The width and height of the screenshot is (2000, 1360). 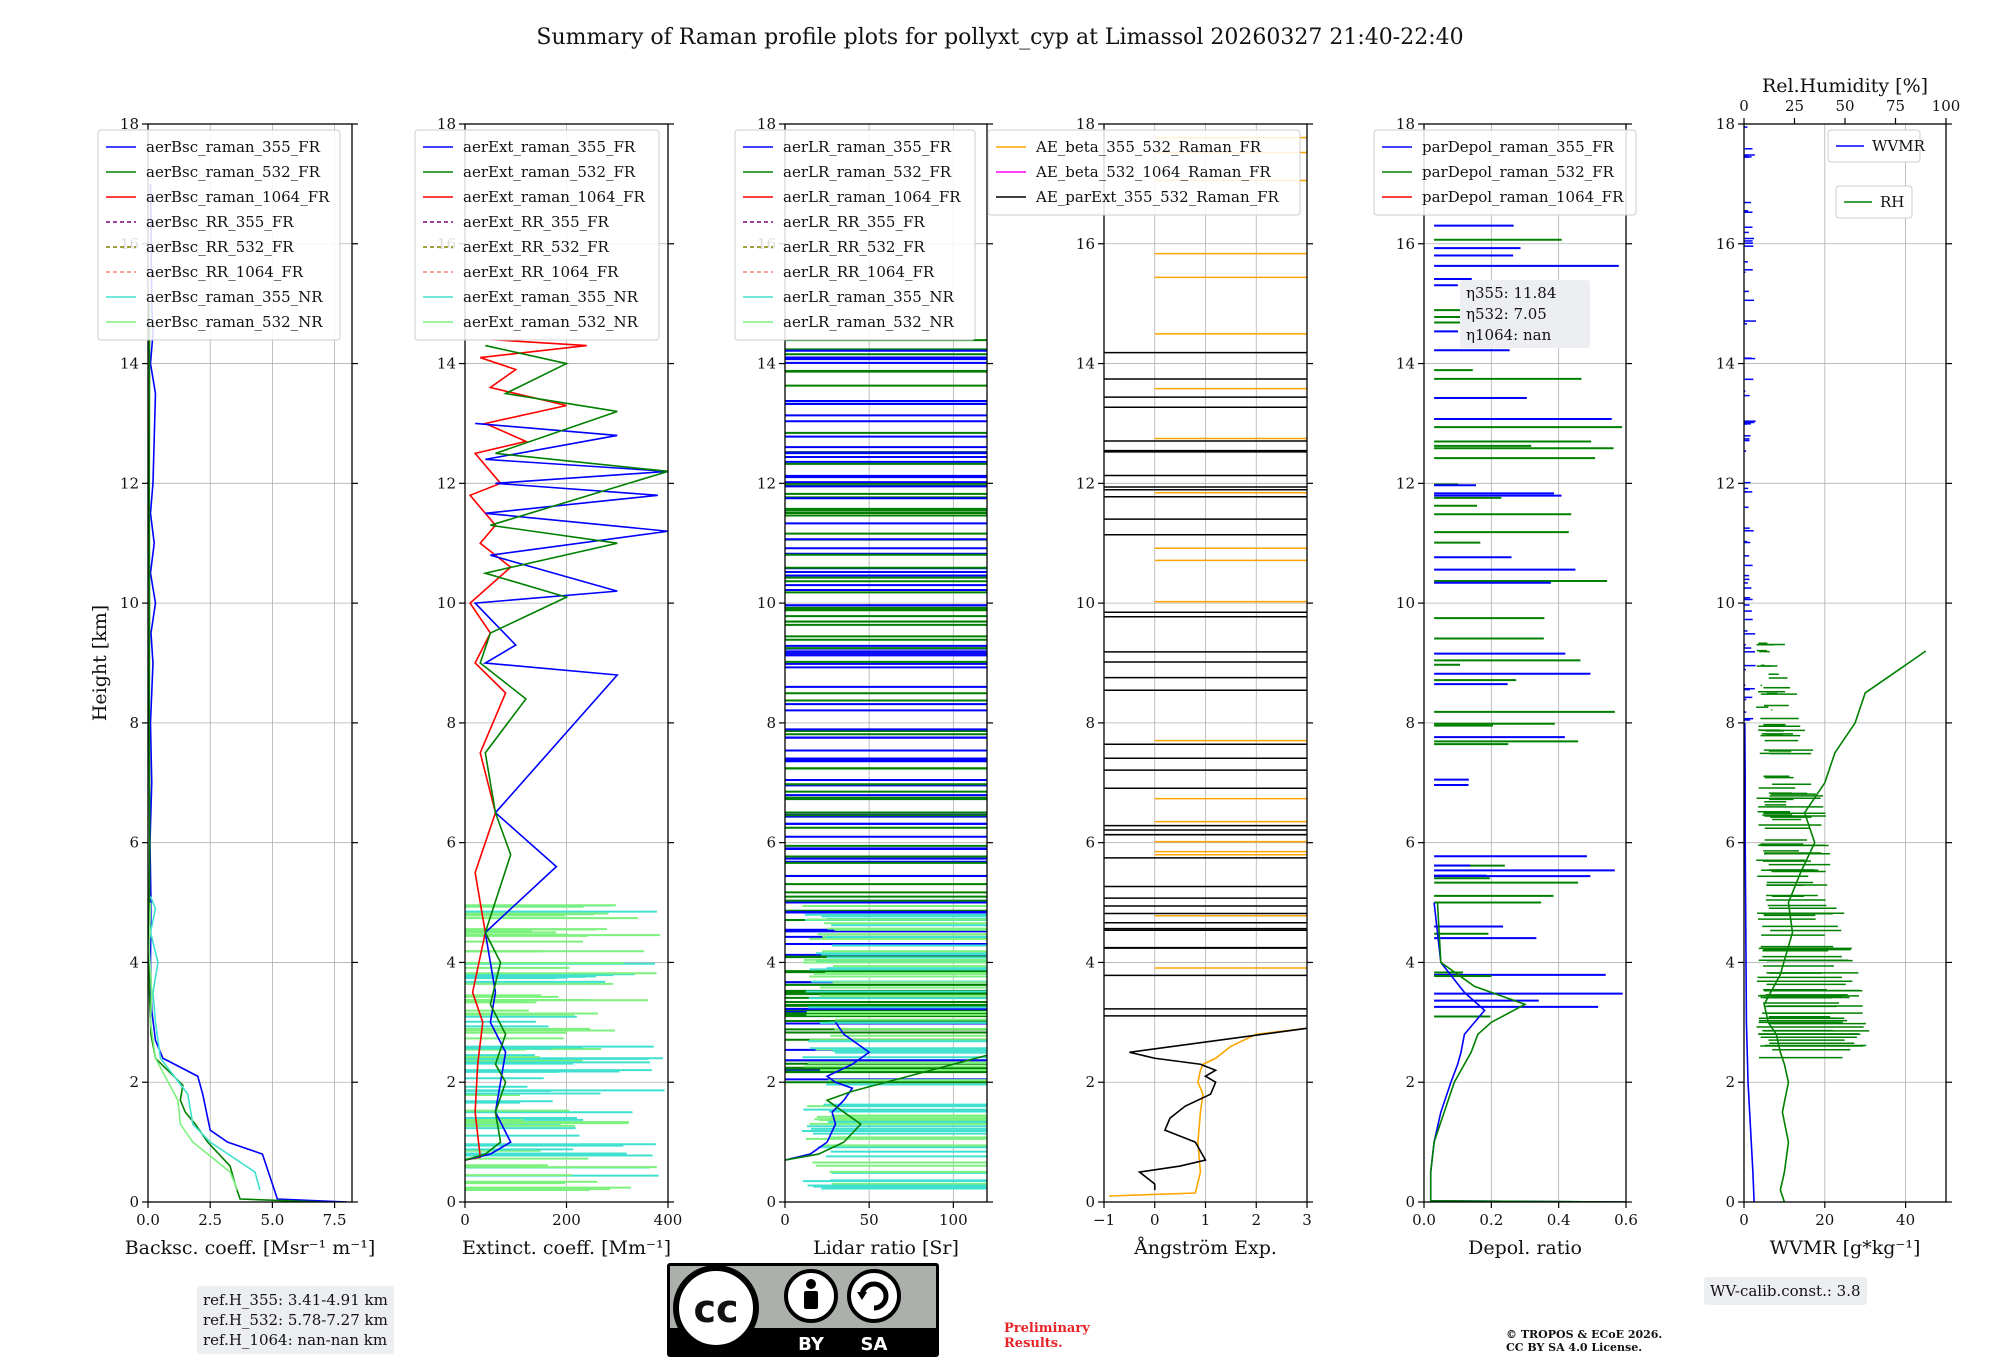 What do you see at coordinates (1785, 1291) in the screenshot?
I see `wv-calibration-box: WV-calib.const.: 3.8` at bounding box center [1785, 1291].